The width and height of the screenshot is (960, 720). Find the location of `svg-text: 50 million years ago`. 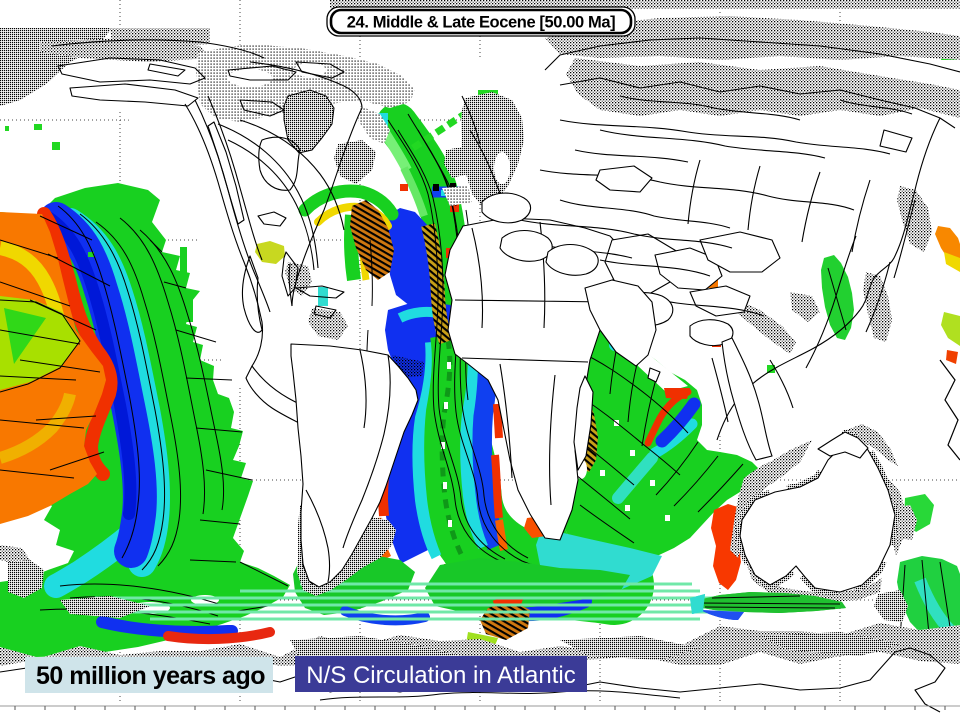

svg-text: 50 million years ago is located at coordinates (150, 676).